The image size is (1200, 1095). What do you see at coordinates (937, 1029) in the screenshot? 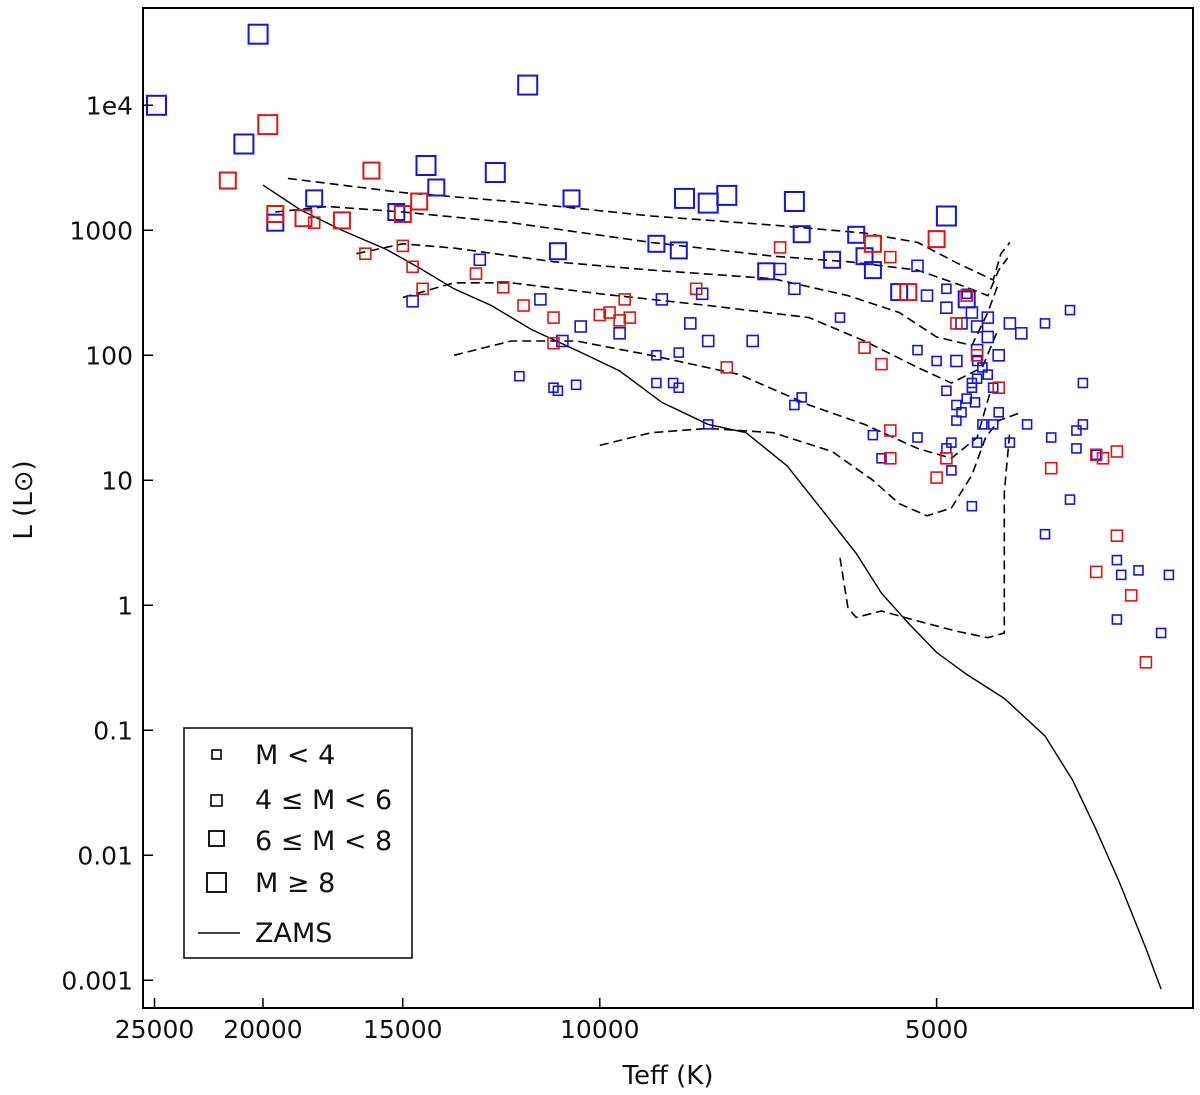
I see `x-tick-label-4: 5000` at bounding box center [937, 1029].